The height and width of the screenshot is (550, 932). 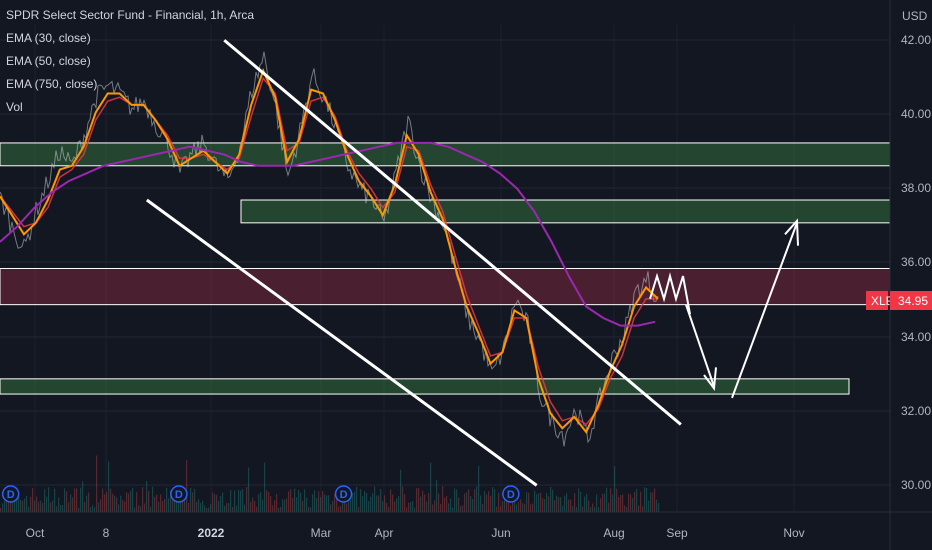 What do you see at coordinates (14, 107) in the screenshot?
I see `indicator-volume: Vol` at bounding box center [14, 107].